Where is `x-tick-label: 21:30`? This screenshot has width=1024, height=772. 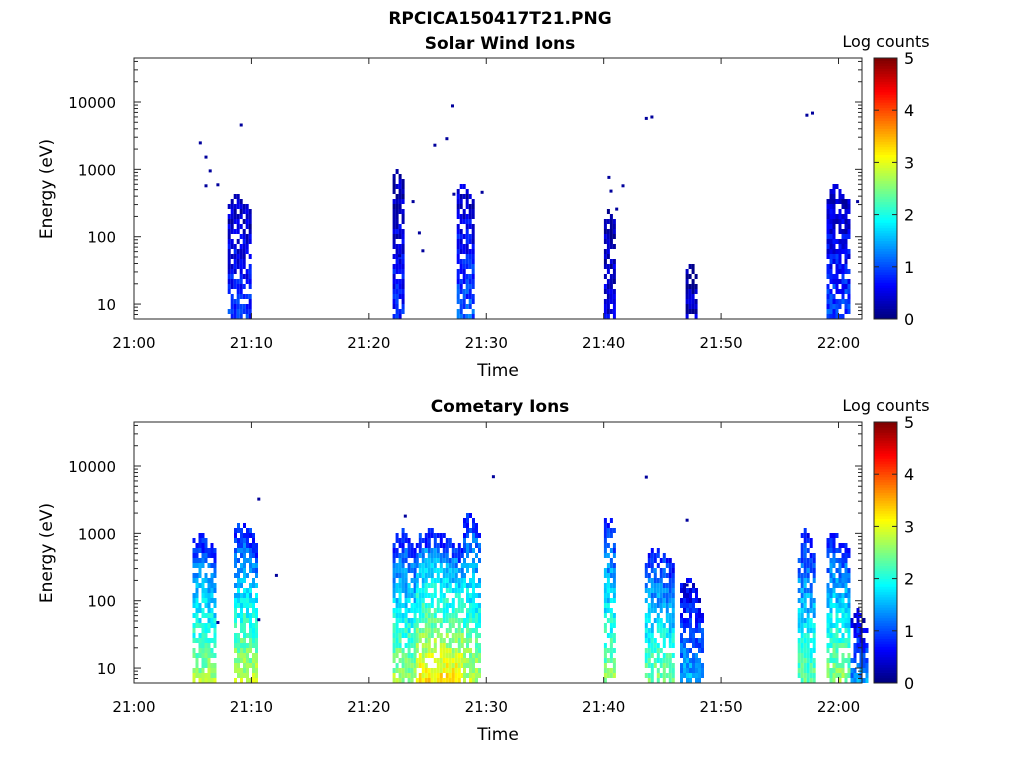 x-tick-label: 21:30 is located at coordinates (486, 707).